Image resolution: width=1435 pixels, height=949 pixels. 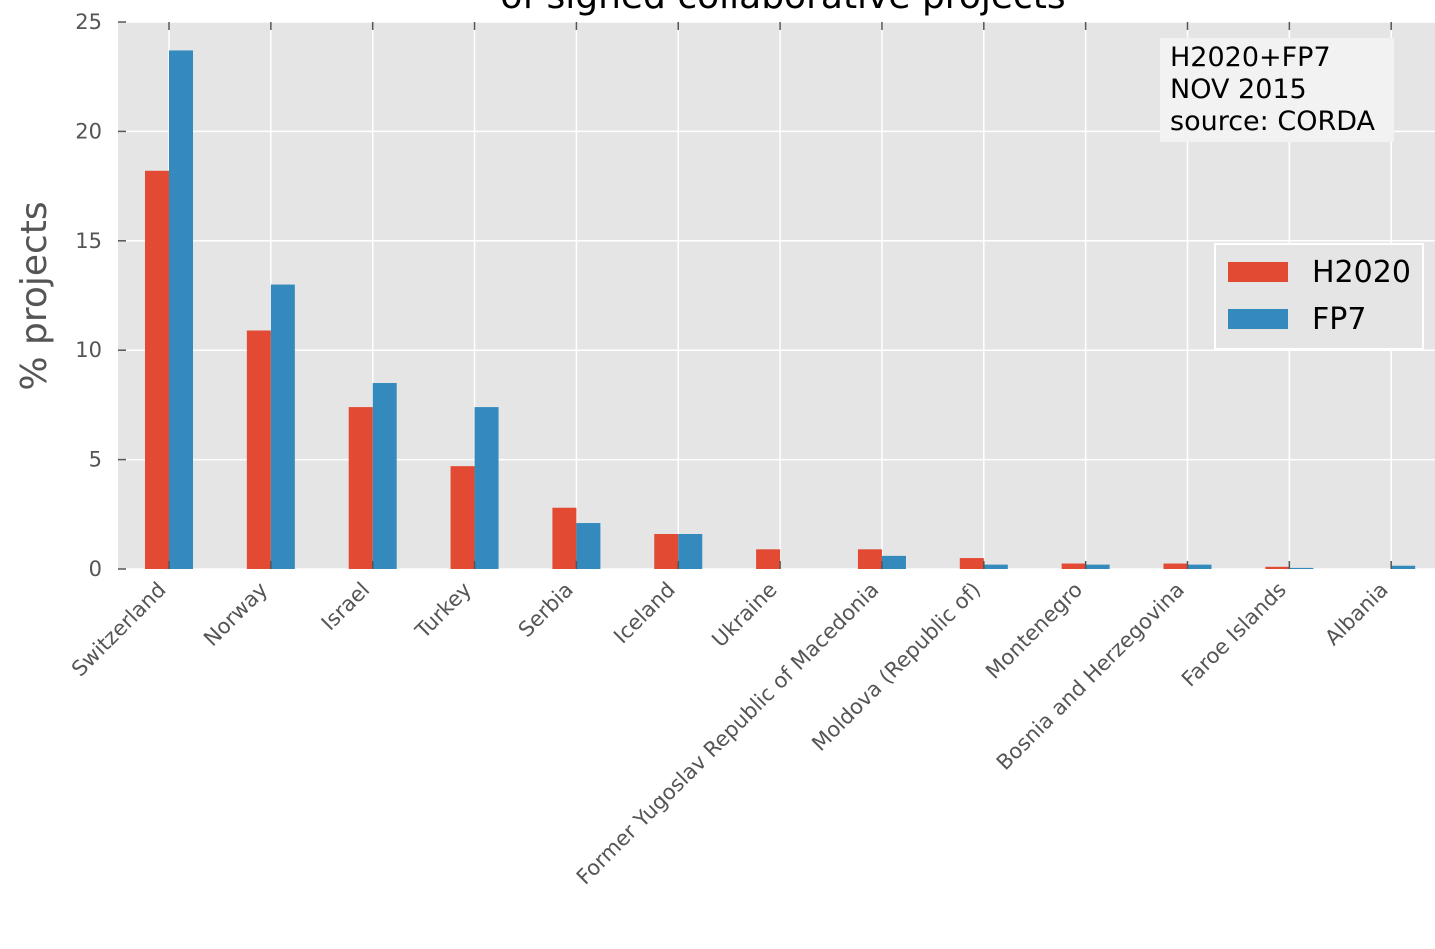 I want to click on y-tick-label: 10, so click(x=88, y=350).